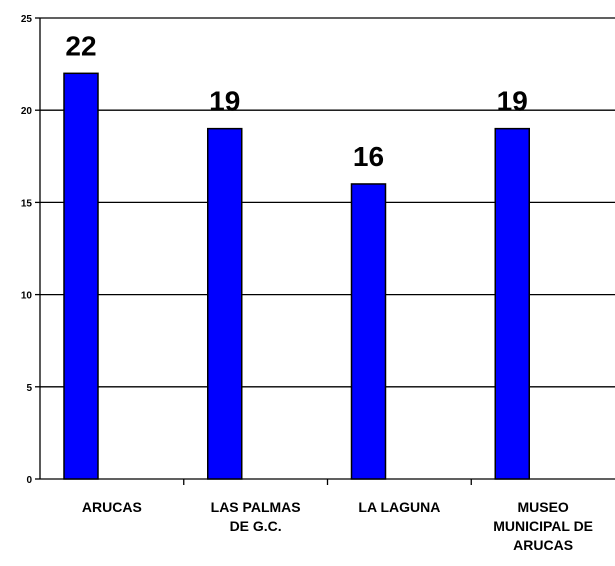  What do you see at coordinates (27, 19) in the screenshot?
I see `y-tick-label-25: 25` at bounding box center [27, 19].